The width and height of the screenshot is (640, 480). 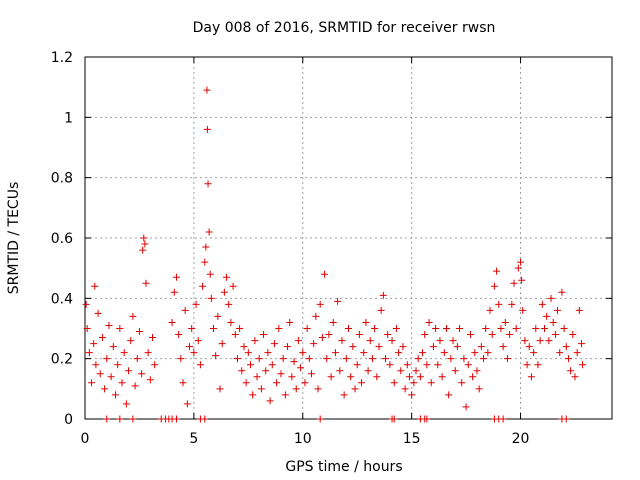 What do you see at coordinates (303, 439) in the screenshot?
I see `x-tick-label: 10` at bounding box center [303, 439].